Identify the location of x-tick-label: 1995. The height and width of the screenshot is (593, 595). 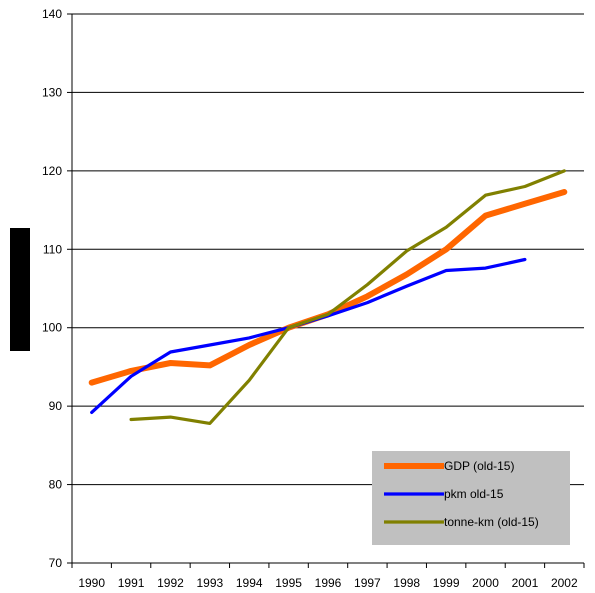
(288, 583).